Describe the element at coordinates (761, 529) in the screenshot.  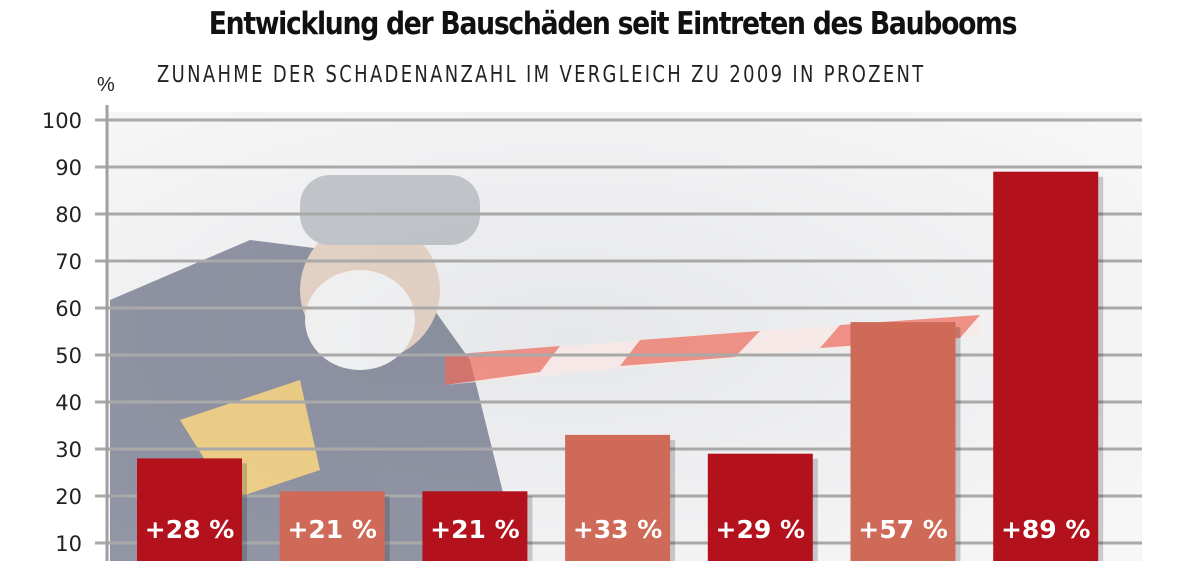
I see `data-label: +29 %` at that location.